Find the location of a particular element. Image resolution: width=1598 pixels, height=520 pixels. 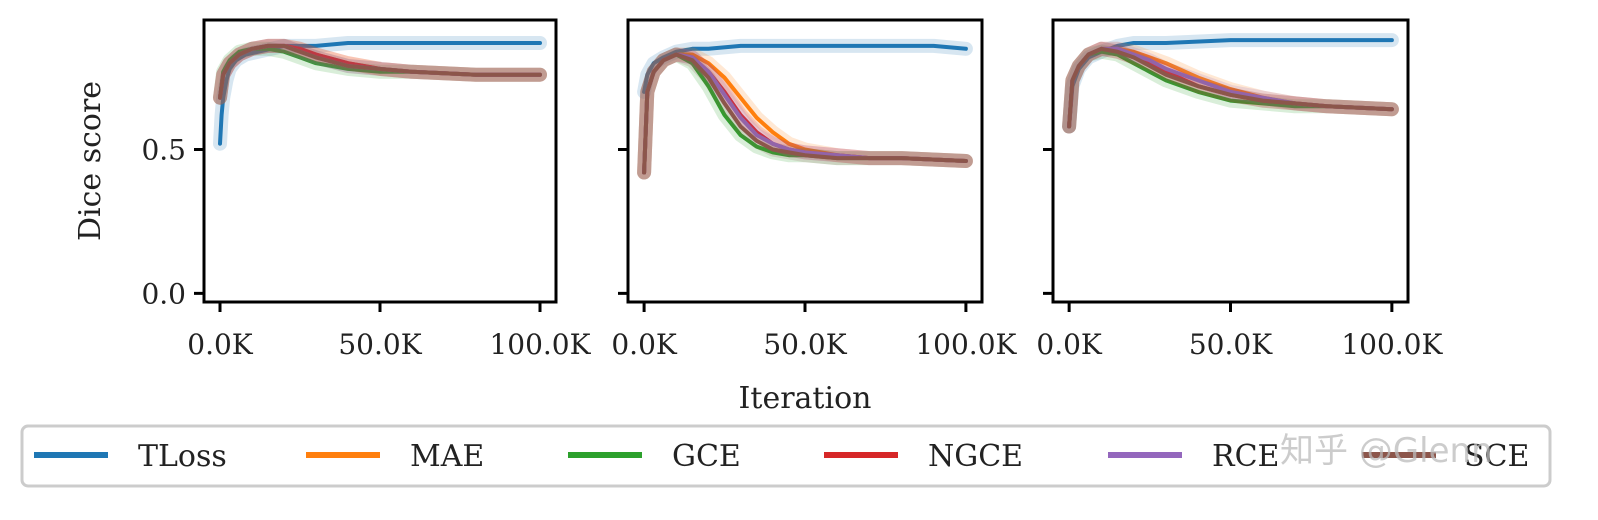

watermark: 知乎 @Glenn is located at coordinates (1386, 451).